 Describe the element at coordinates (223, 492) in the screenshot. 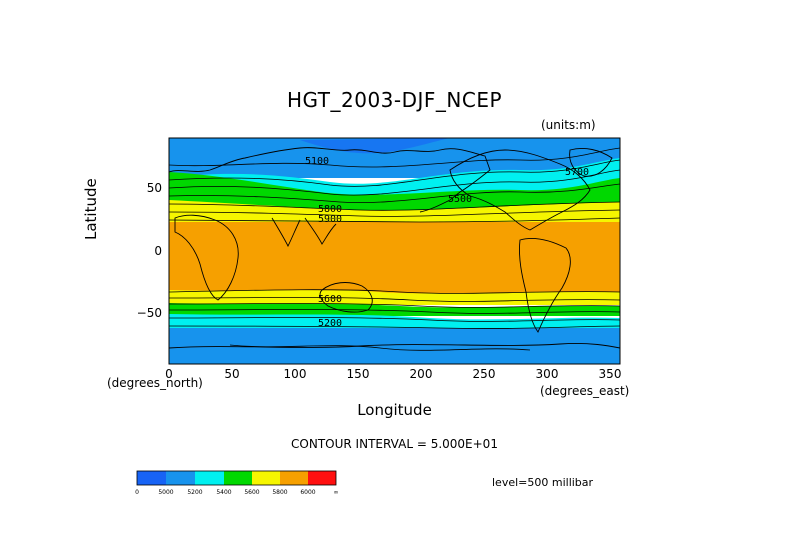

I see `colorbar-label: 5400` at that location.